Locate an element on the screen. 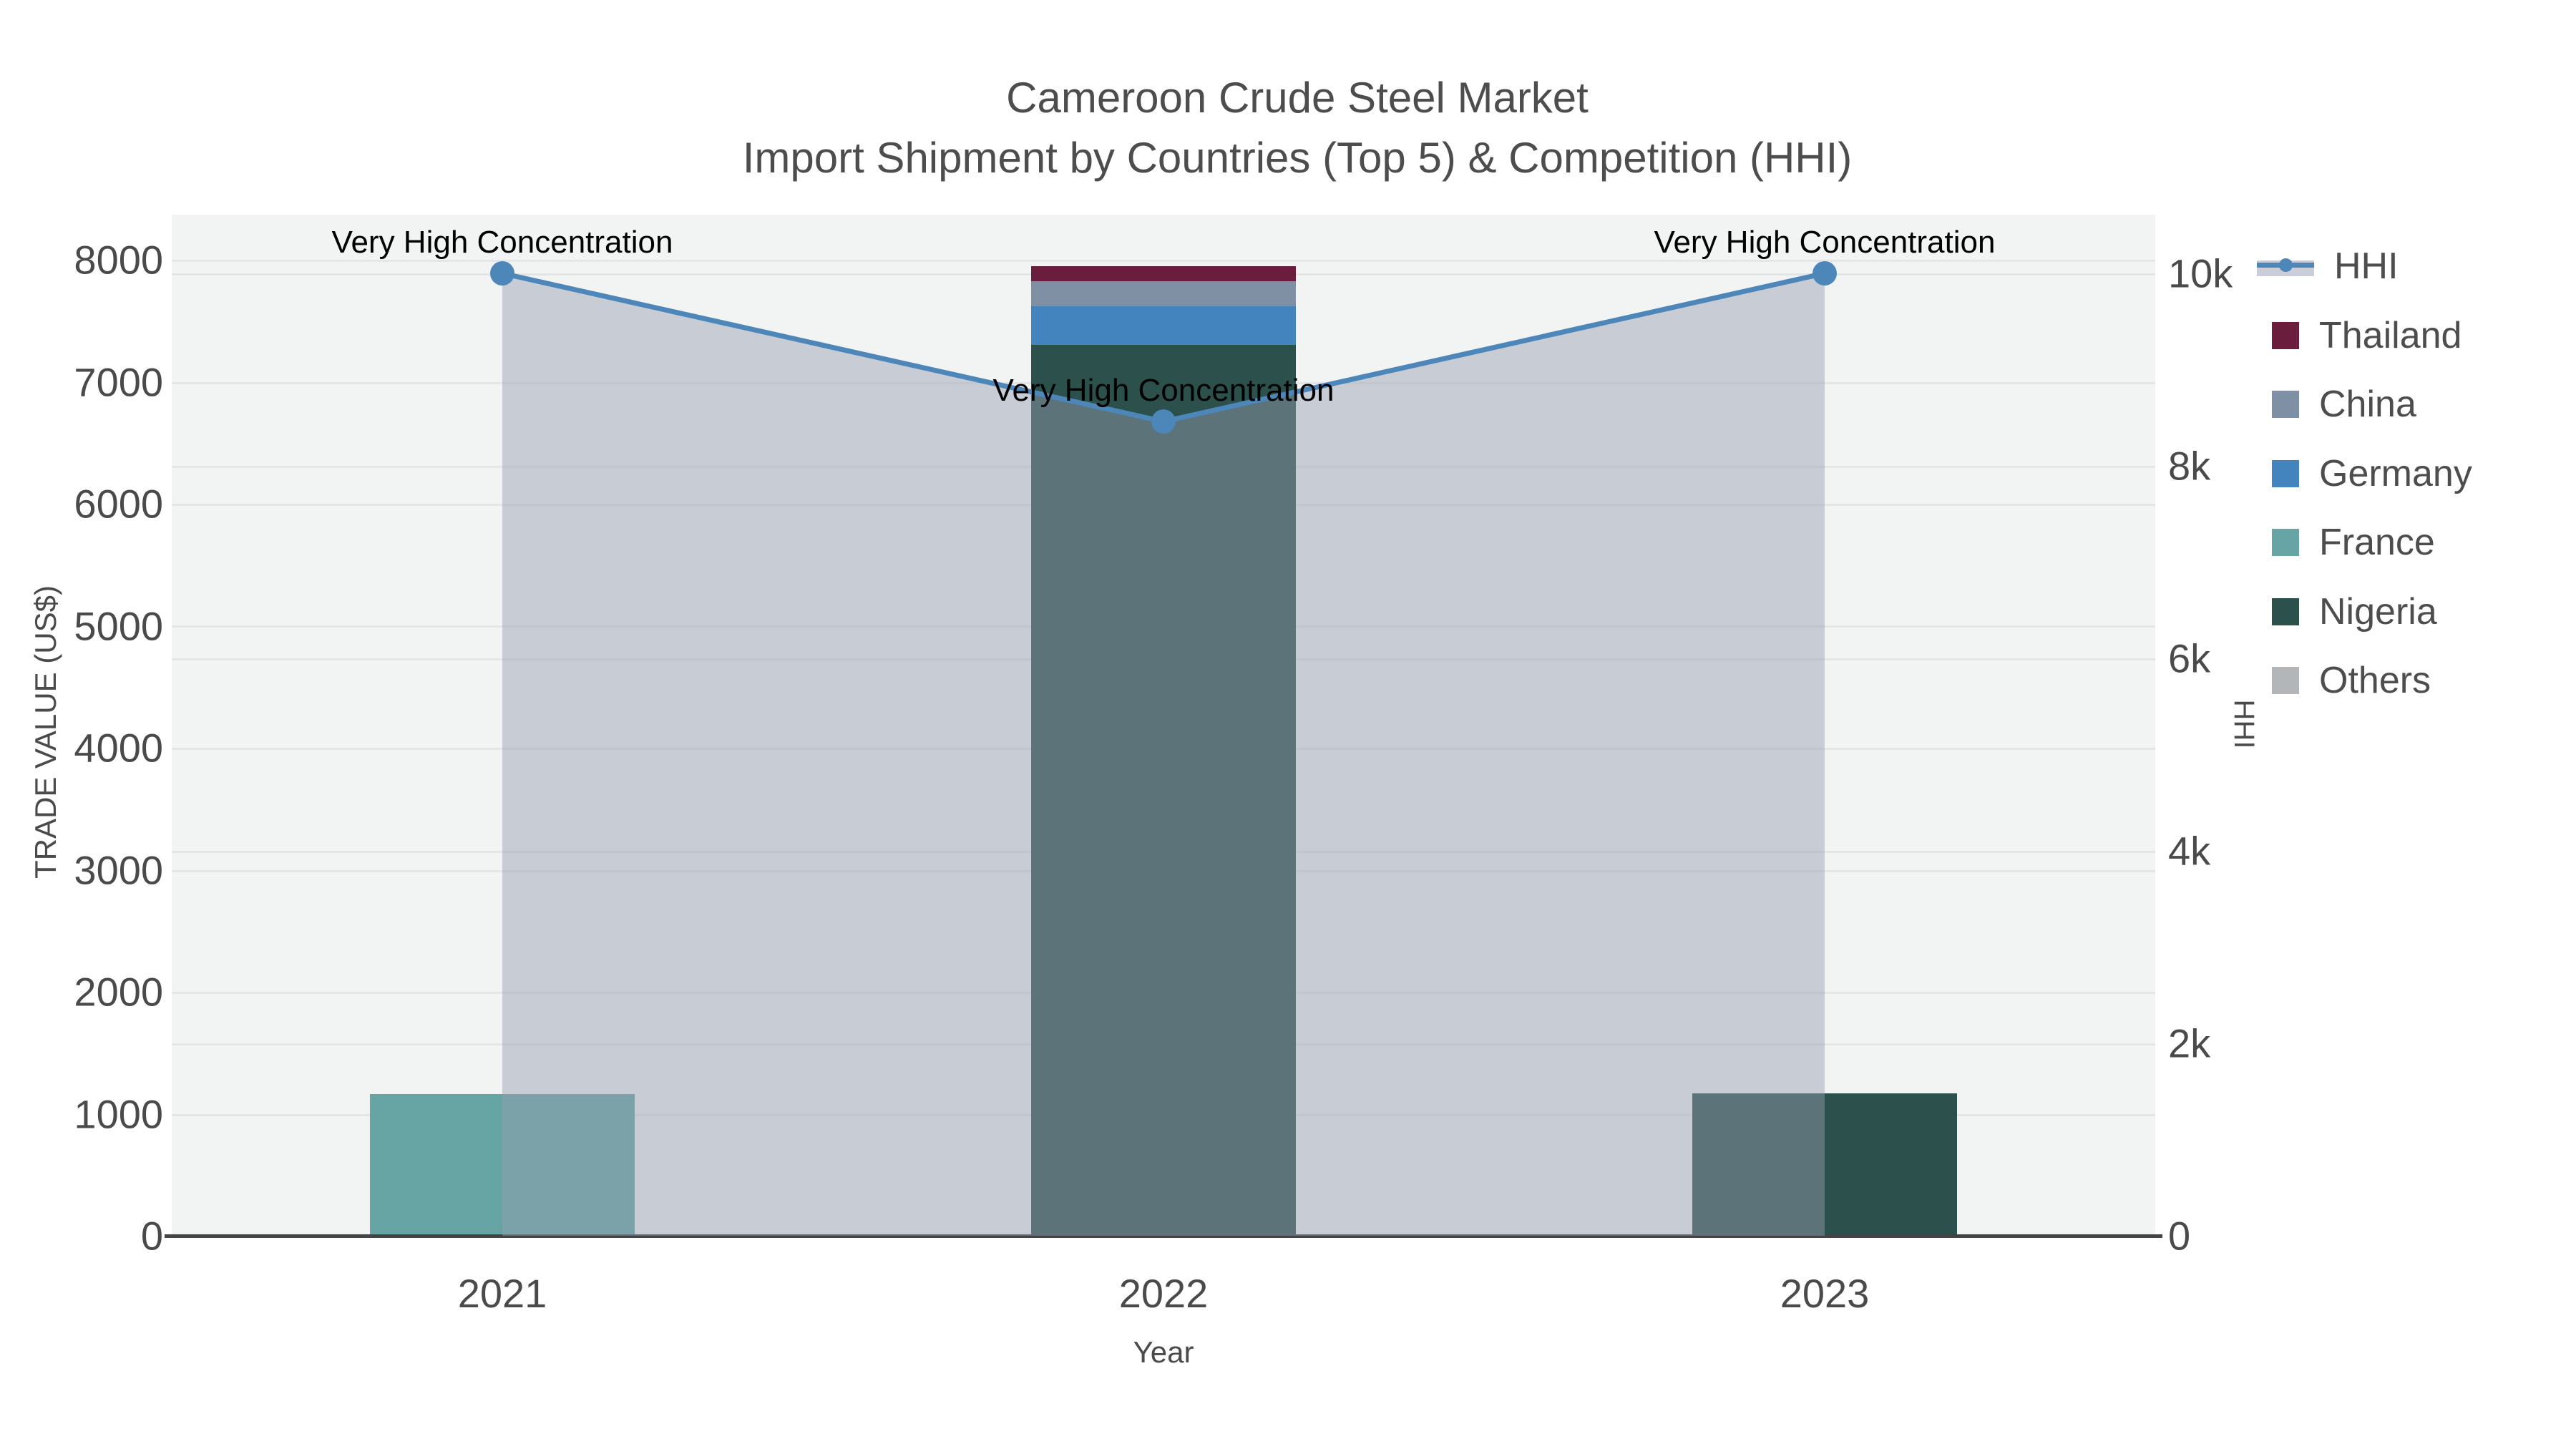  annotation-2021: Very High Concentration is located at coordinates (502, 242).